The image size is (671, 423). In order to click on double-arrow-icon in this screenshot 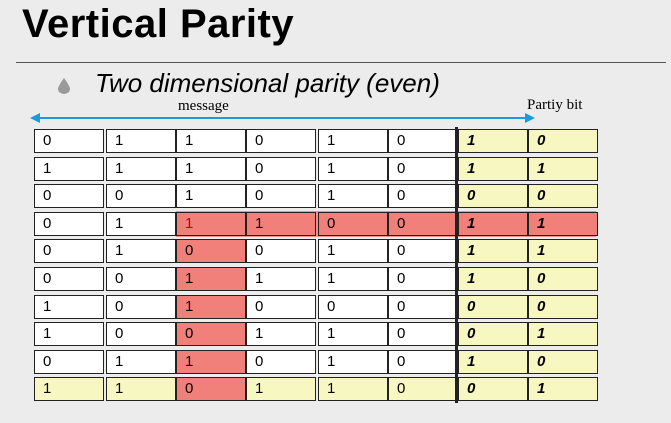, I will do `click(282, 118)`.